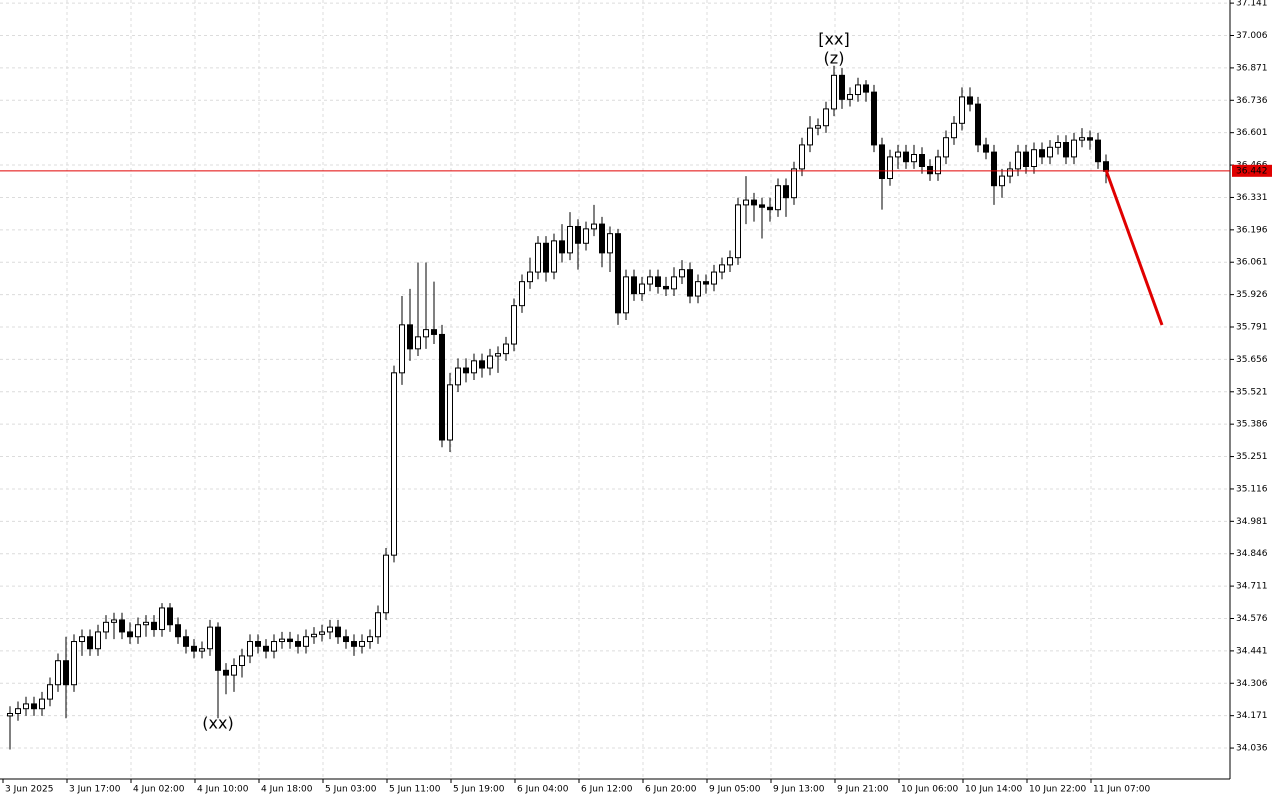 The image size is (1280, 800). Describe the element at coordinates (1252, 295) in the screenshot. I see `y-tick-label: 35.926` at that location.